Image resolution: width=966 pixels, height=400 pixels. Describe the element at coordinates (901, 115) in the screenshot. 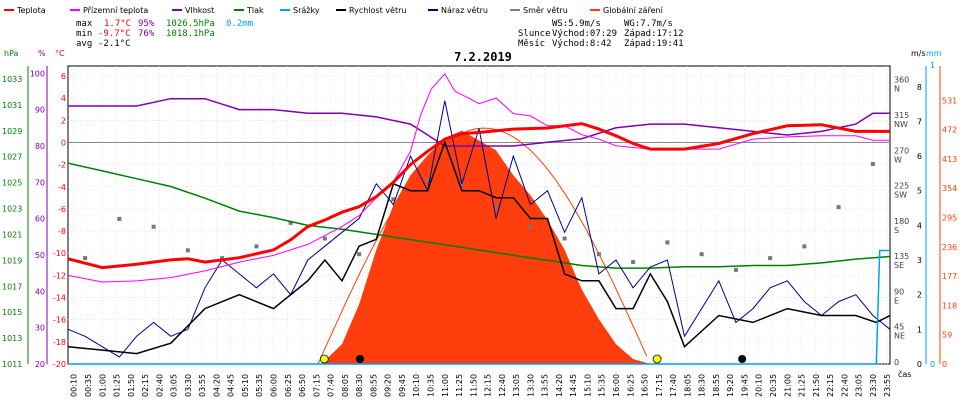

I see `dir-tick-label: 315` at that location.